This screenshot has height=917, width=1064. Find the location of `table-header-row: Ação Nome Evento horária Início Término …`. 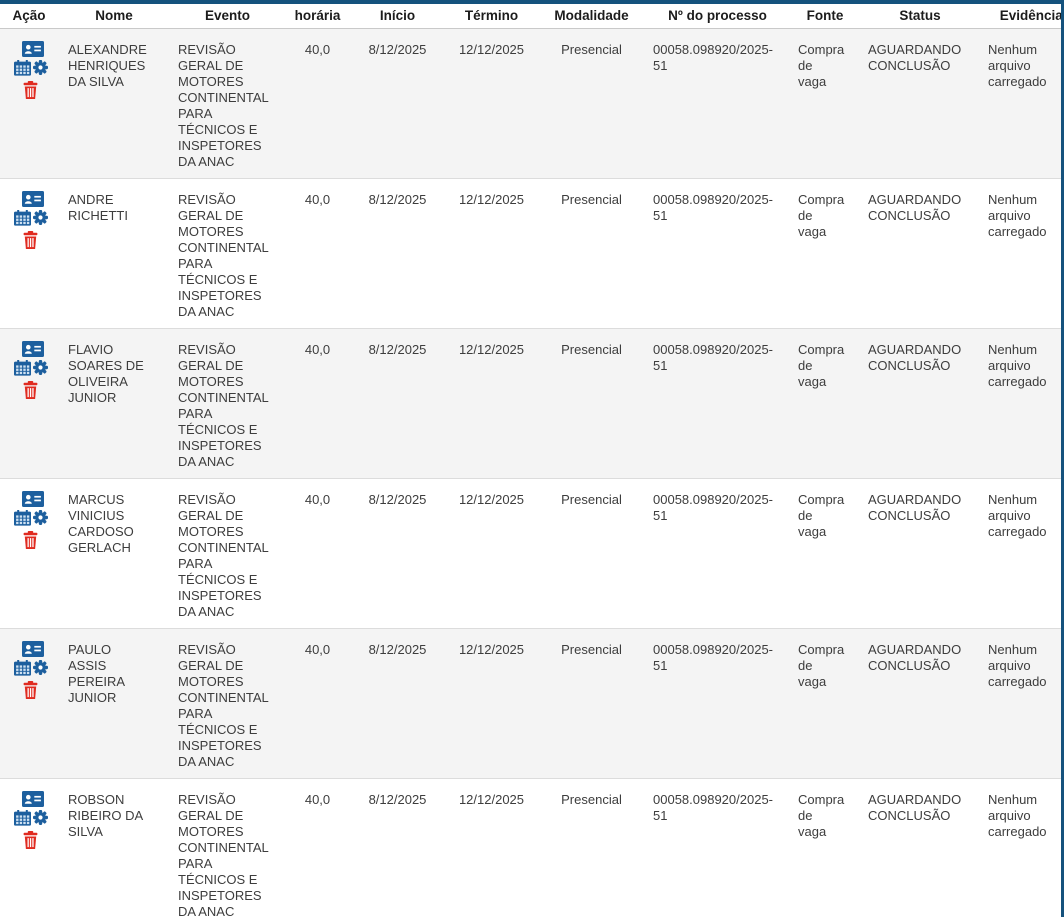

table-header-row: Ação Nome Evento horária Início Término … is located at coordinates (532, 16).